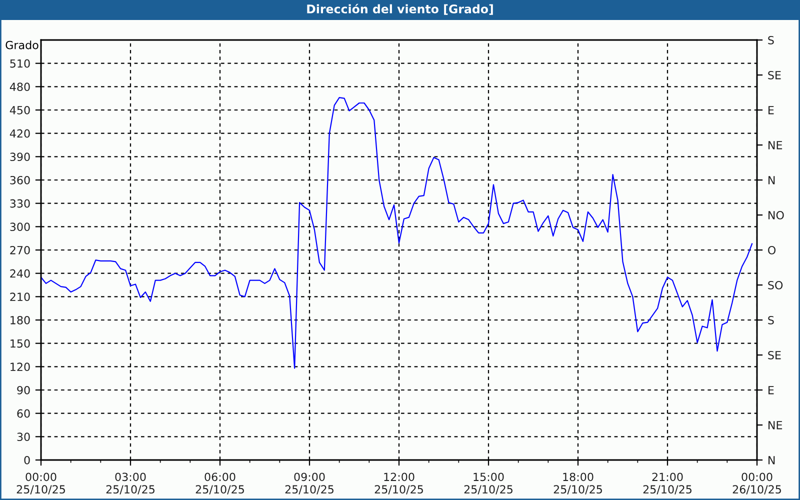  I want to click on y-tick-label: 480, so click(20, 87).